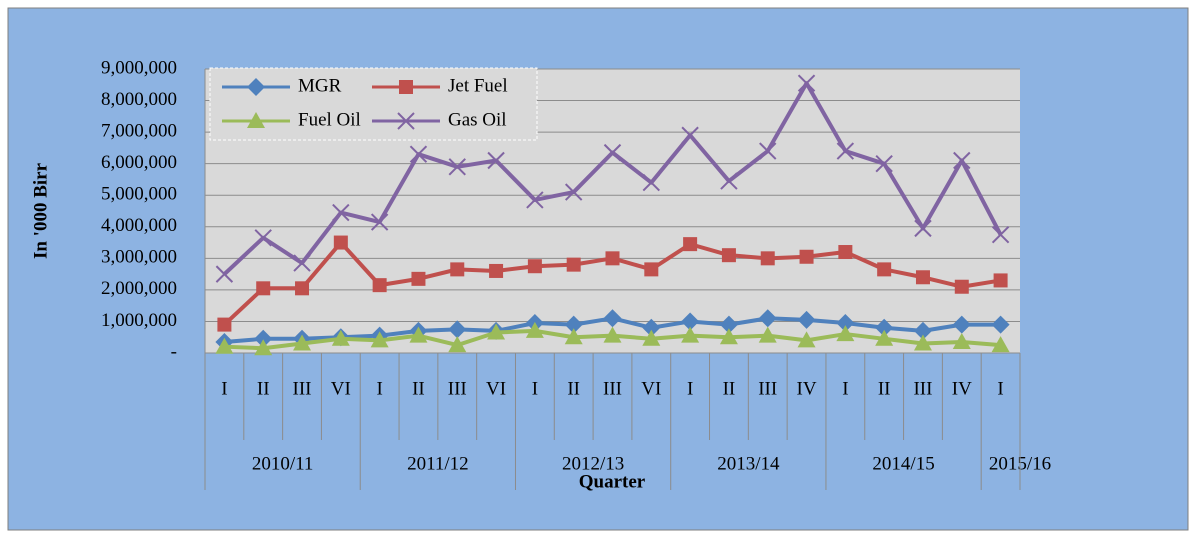  Describe the element at coordinates (139, 194) in the screenshot. I see `y-tick-label: 5,000,000` at that location.